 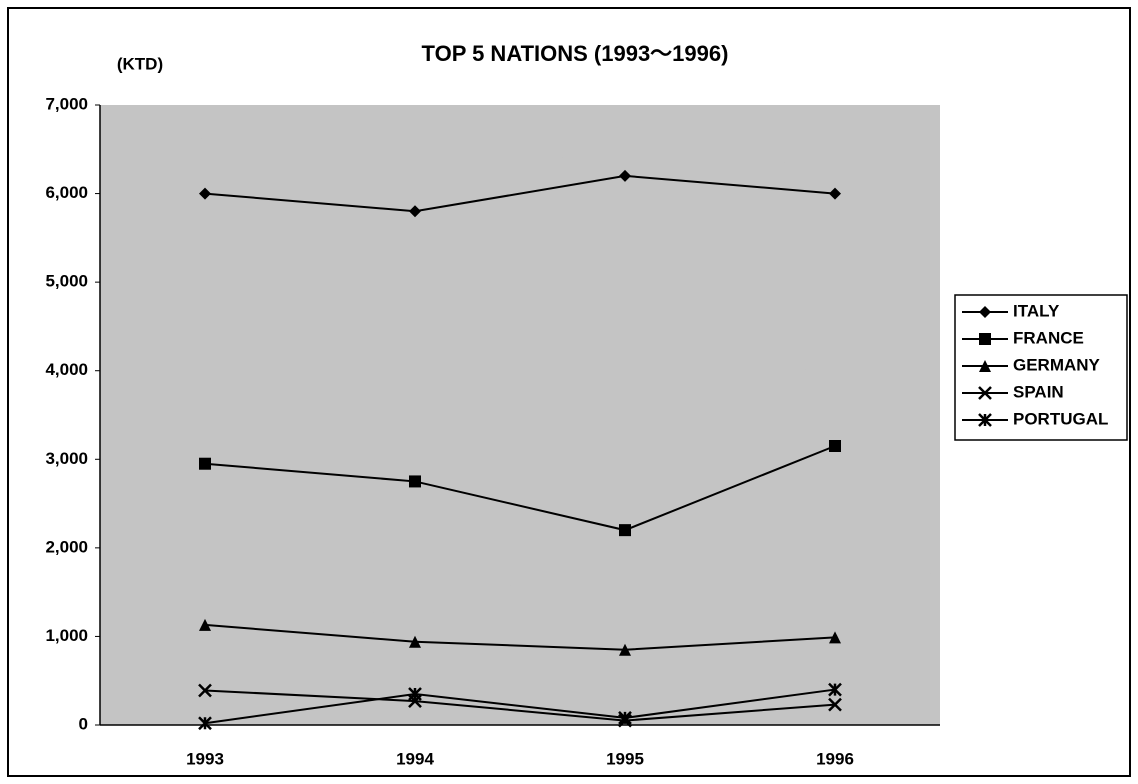 What do you see at coordinates (1038, 391) in the screenshot?
I see `legend-label: SPAIN` at bounding box center [1038, 391].